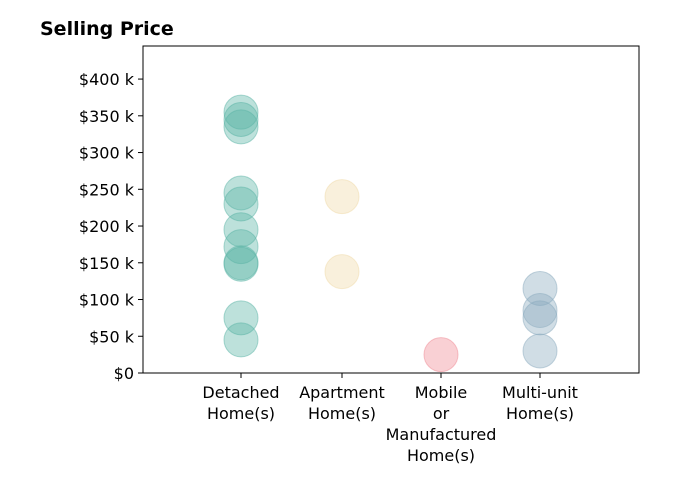 The height and width of the screenshot is (503, 679). Describe the element at coordinates (107, 29) in the screenshot. I see `chart-title: Selling Price` at that location.